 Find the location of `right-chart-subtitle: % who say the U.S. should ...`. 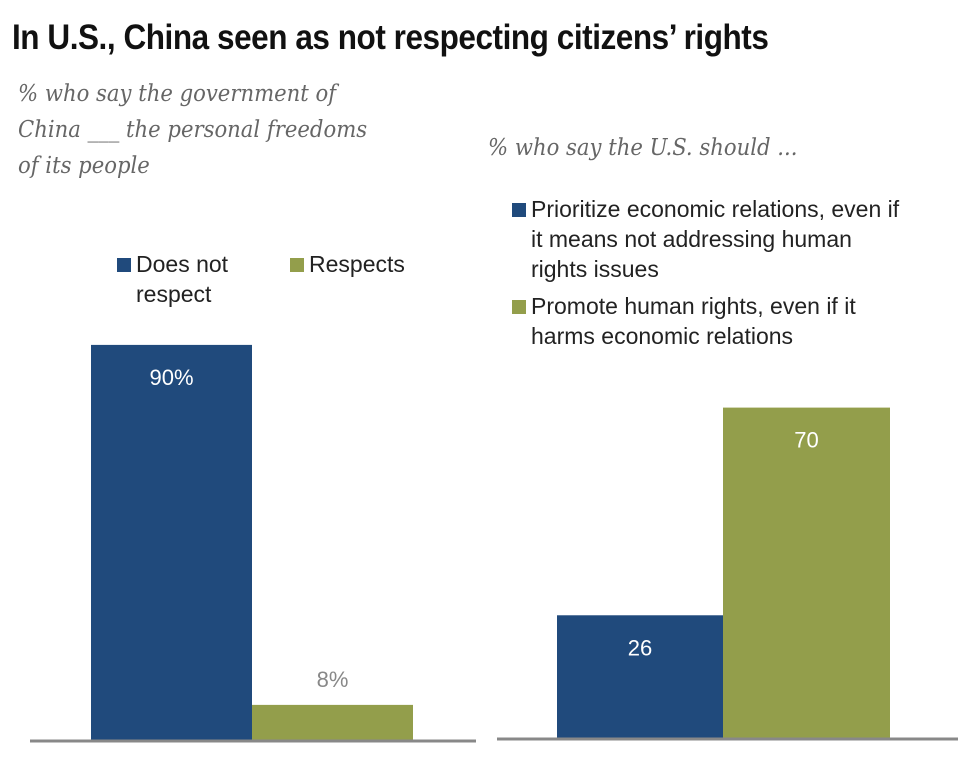

right-chart-subtitle: % who say the U.S. should ... is located at coordinates (642, 148).